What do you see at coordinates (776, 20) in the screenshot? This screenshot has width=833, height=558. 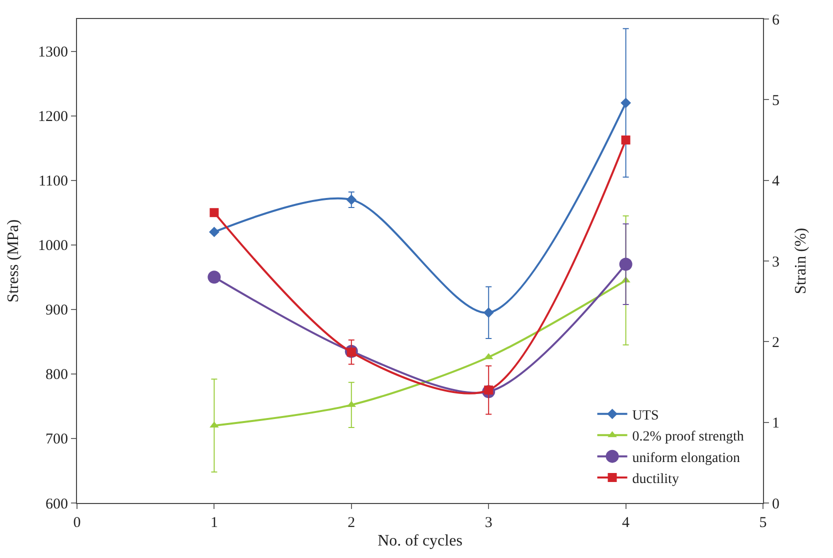 I see `y2-tick-label: 6` at bounding box center [776, 20].